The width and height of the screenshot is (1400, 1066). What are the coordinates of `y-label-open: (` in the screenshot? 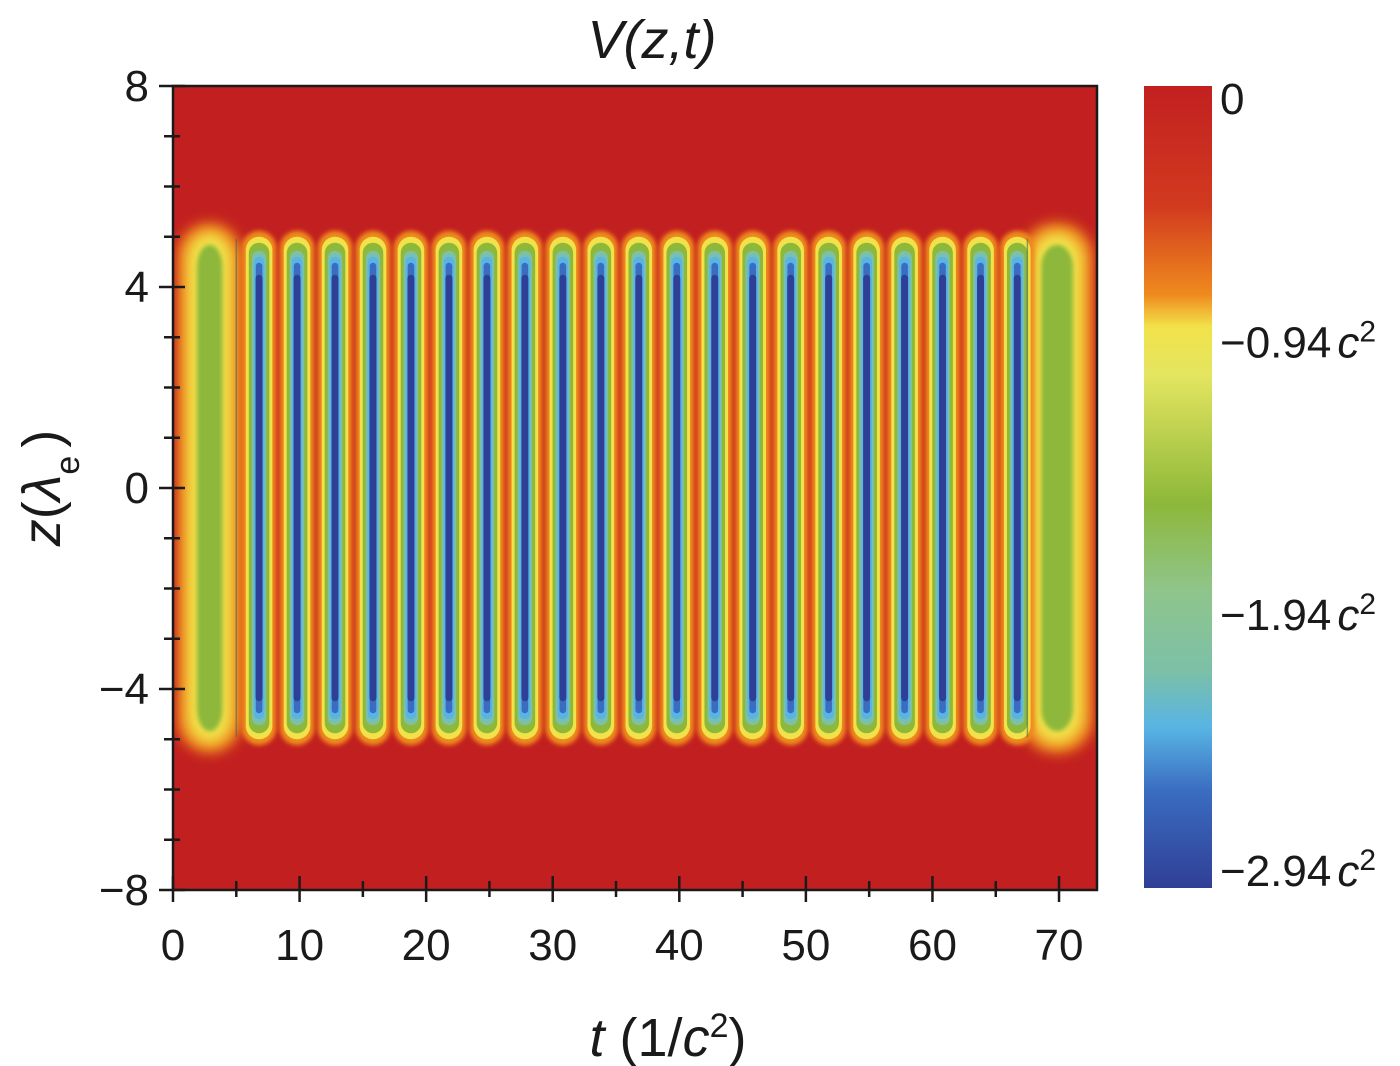 It's located at (42, 510).